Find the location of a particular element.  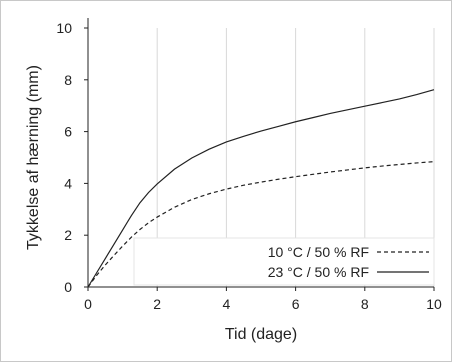

x-tick-label-2: 4 is located at coordinates (227, 304).